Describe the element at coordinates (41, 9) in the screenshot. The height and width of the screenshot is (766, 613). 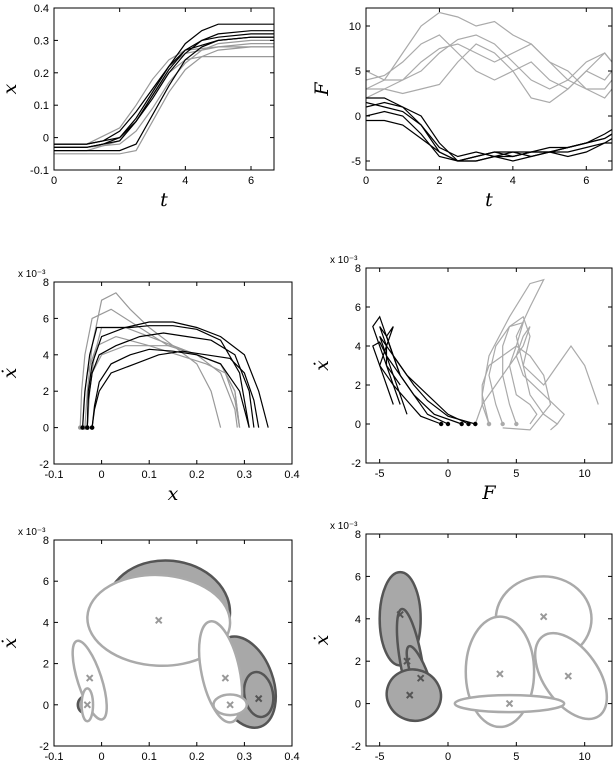
I see `y-tick-label: 0.4` at that location.